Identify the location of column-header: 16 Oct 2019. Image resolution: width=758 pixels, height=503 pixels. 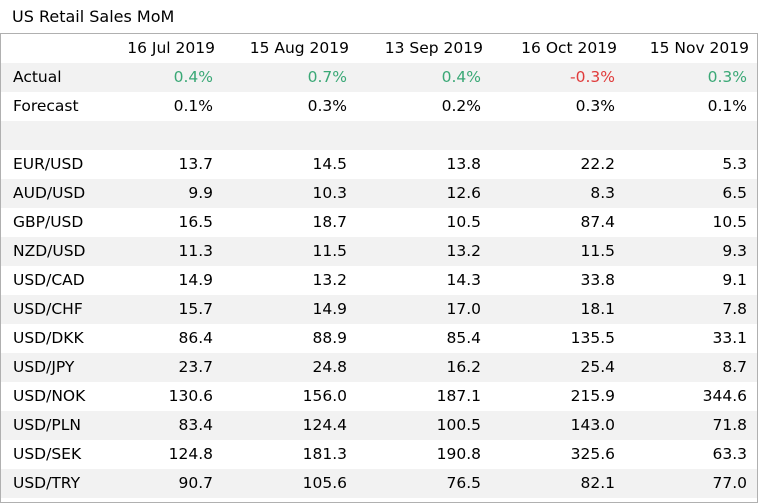
(558, 48).